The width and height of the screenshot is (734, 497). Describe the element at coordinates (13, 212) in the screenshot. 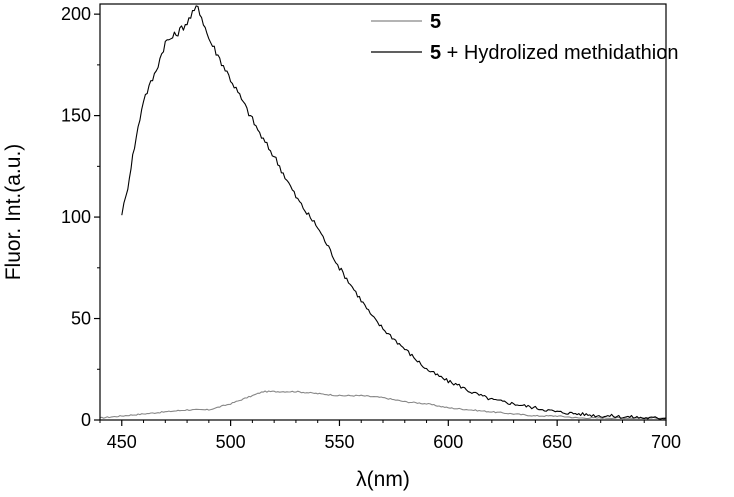

I see `y-axis-title: Fluor. Int.(a.u.)` at that location.